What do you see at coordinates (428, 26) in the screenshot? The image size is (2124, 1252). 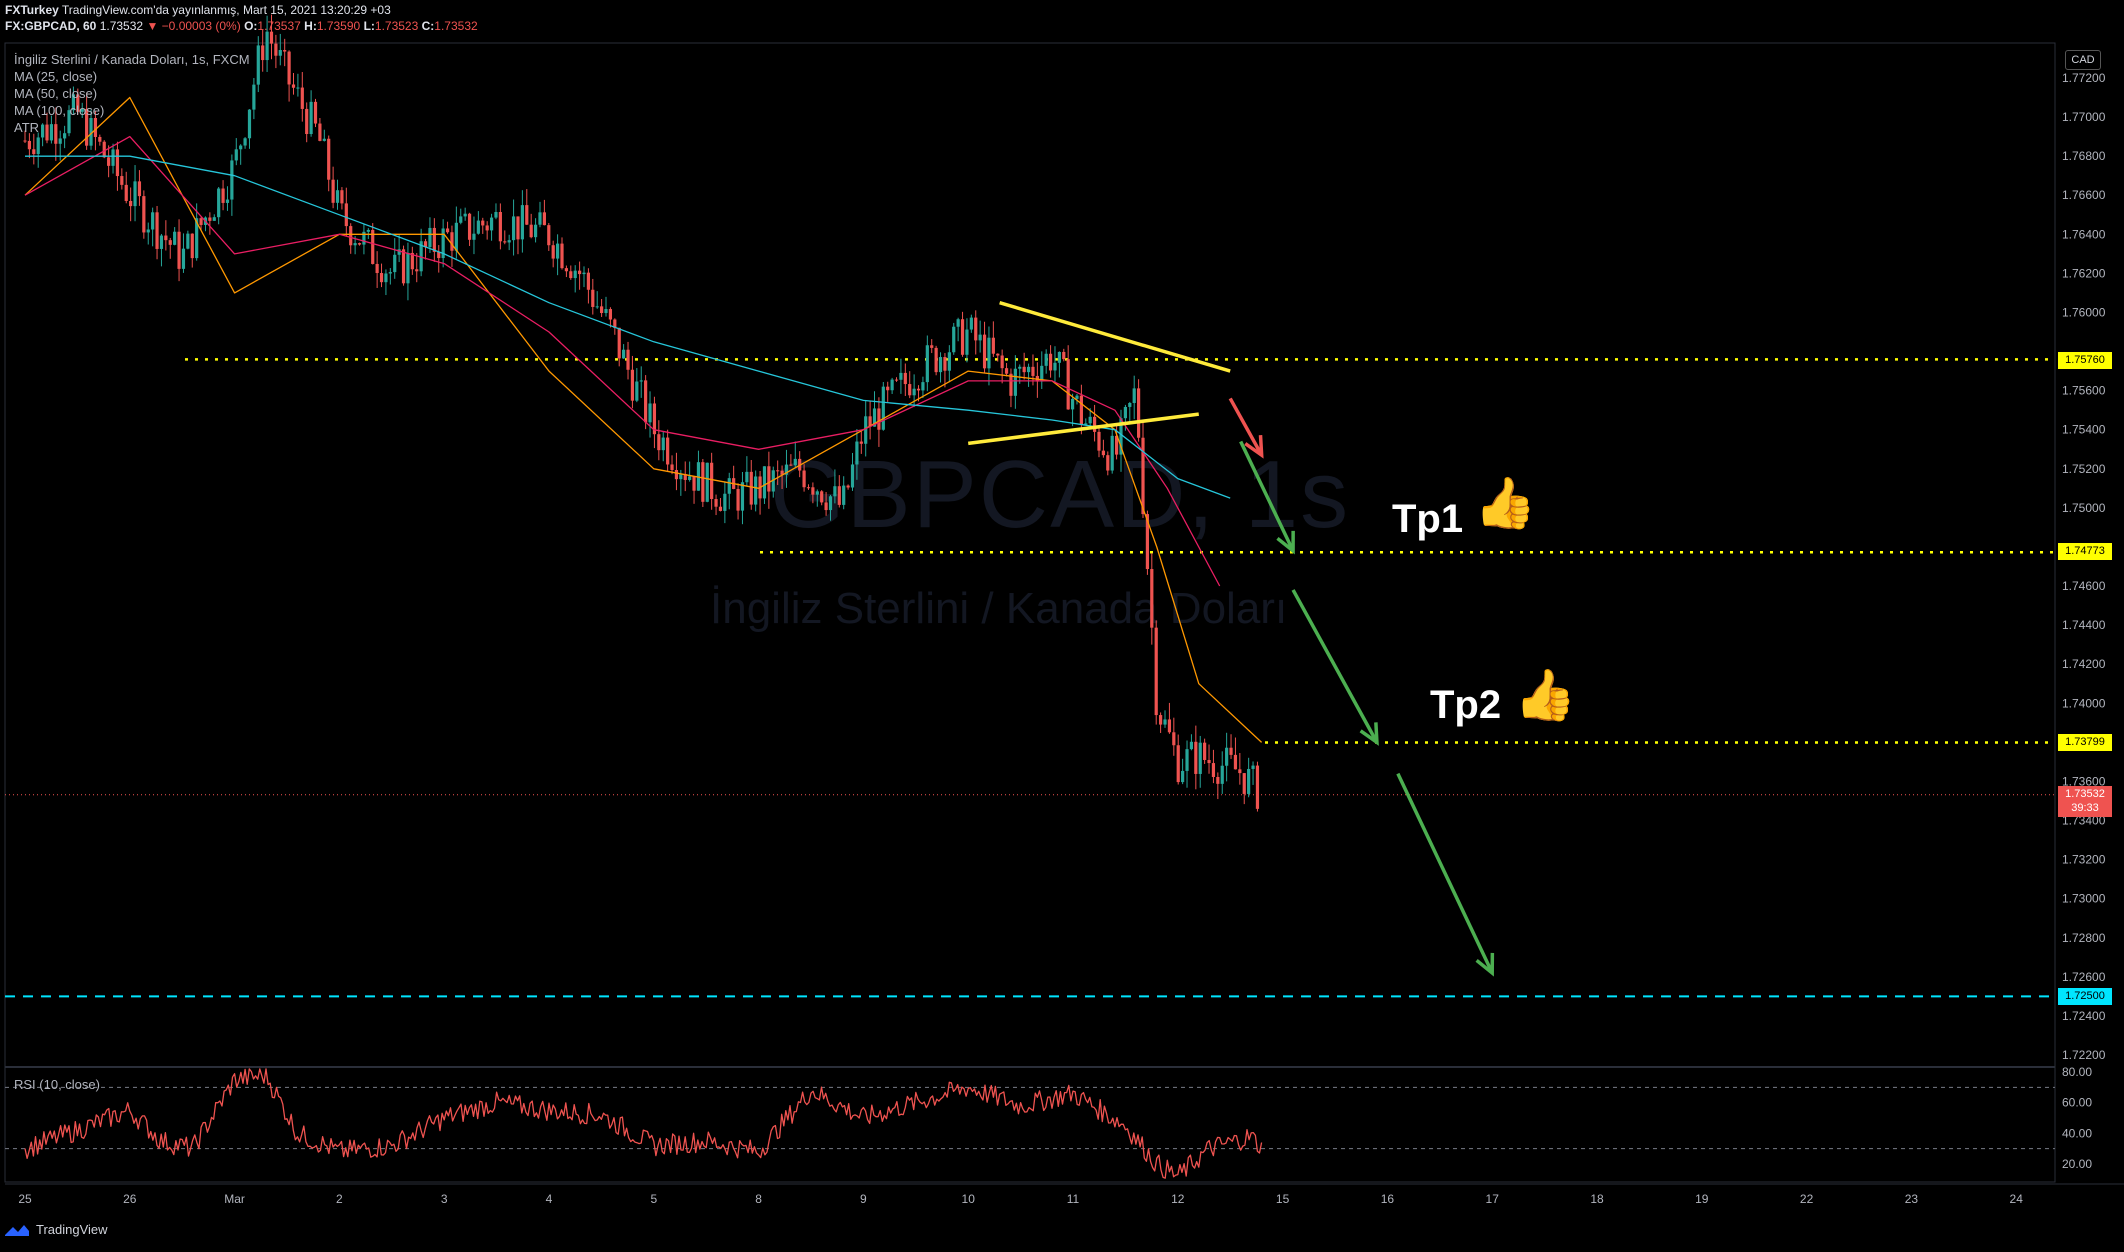 I see `close-label: C:` at bounding box center [428, 26].